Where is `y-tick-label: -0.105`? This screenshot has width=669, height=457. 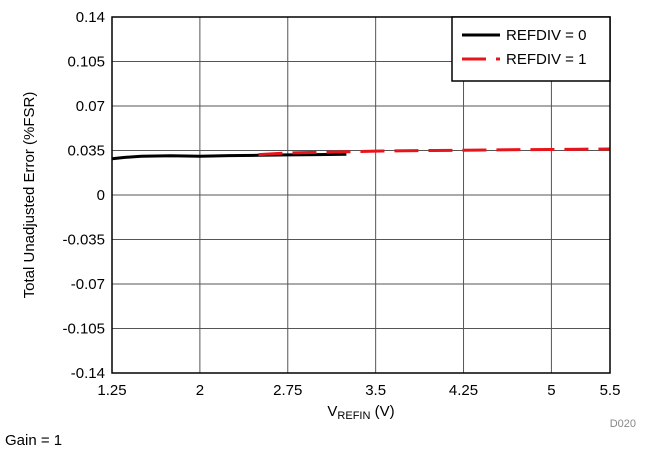 y-tick-label: -0.105 is located at coordinates (83, 329).